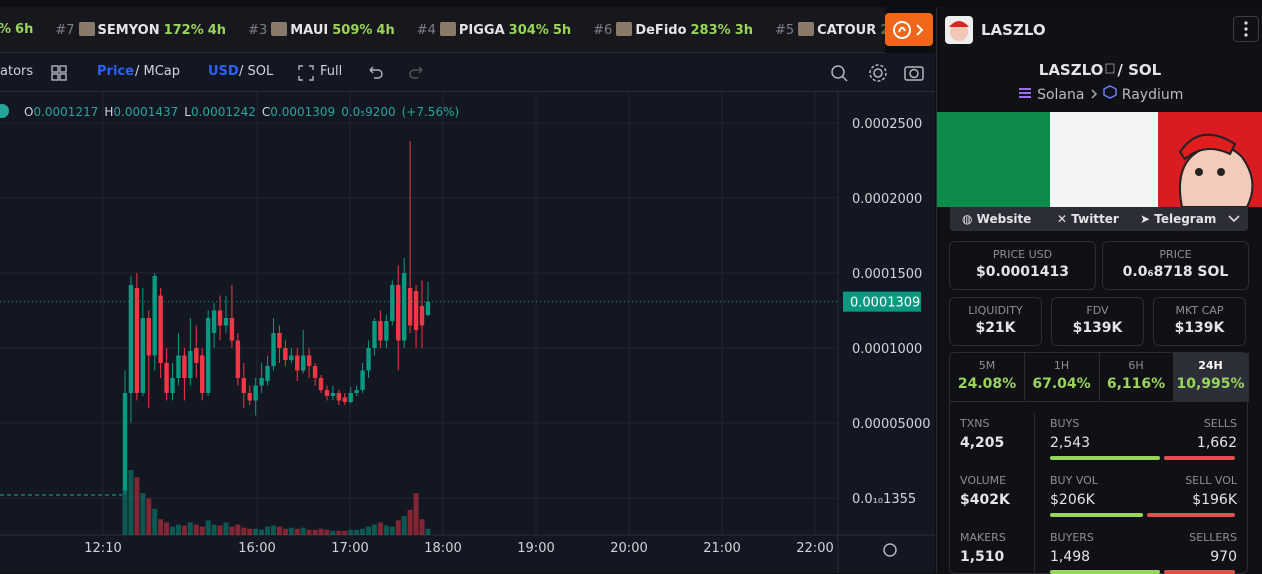 This screenshot has width=1262, height=574. Describe the element at coordinates (1072, 537) in the screenshot. I see `buy-label: BUYERS` at that location.